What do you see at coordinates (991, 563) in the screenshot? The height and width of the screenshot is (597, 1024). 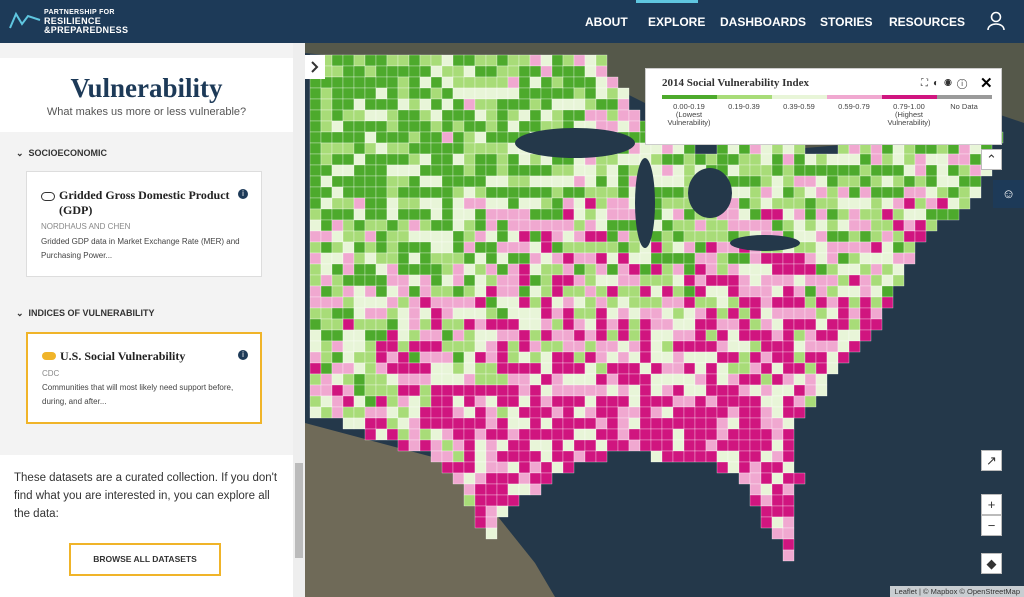 I see `layers-button: ◆` at bounding box center [991, 563].